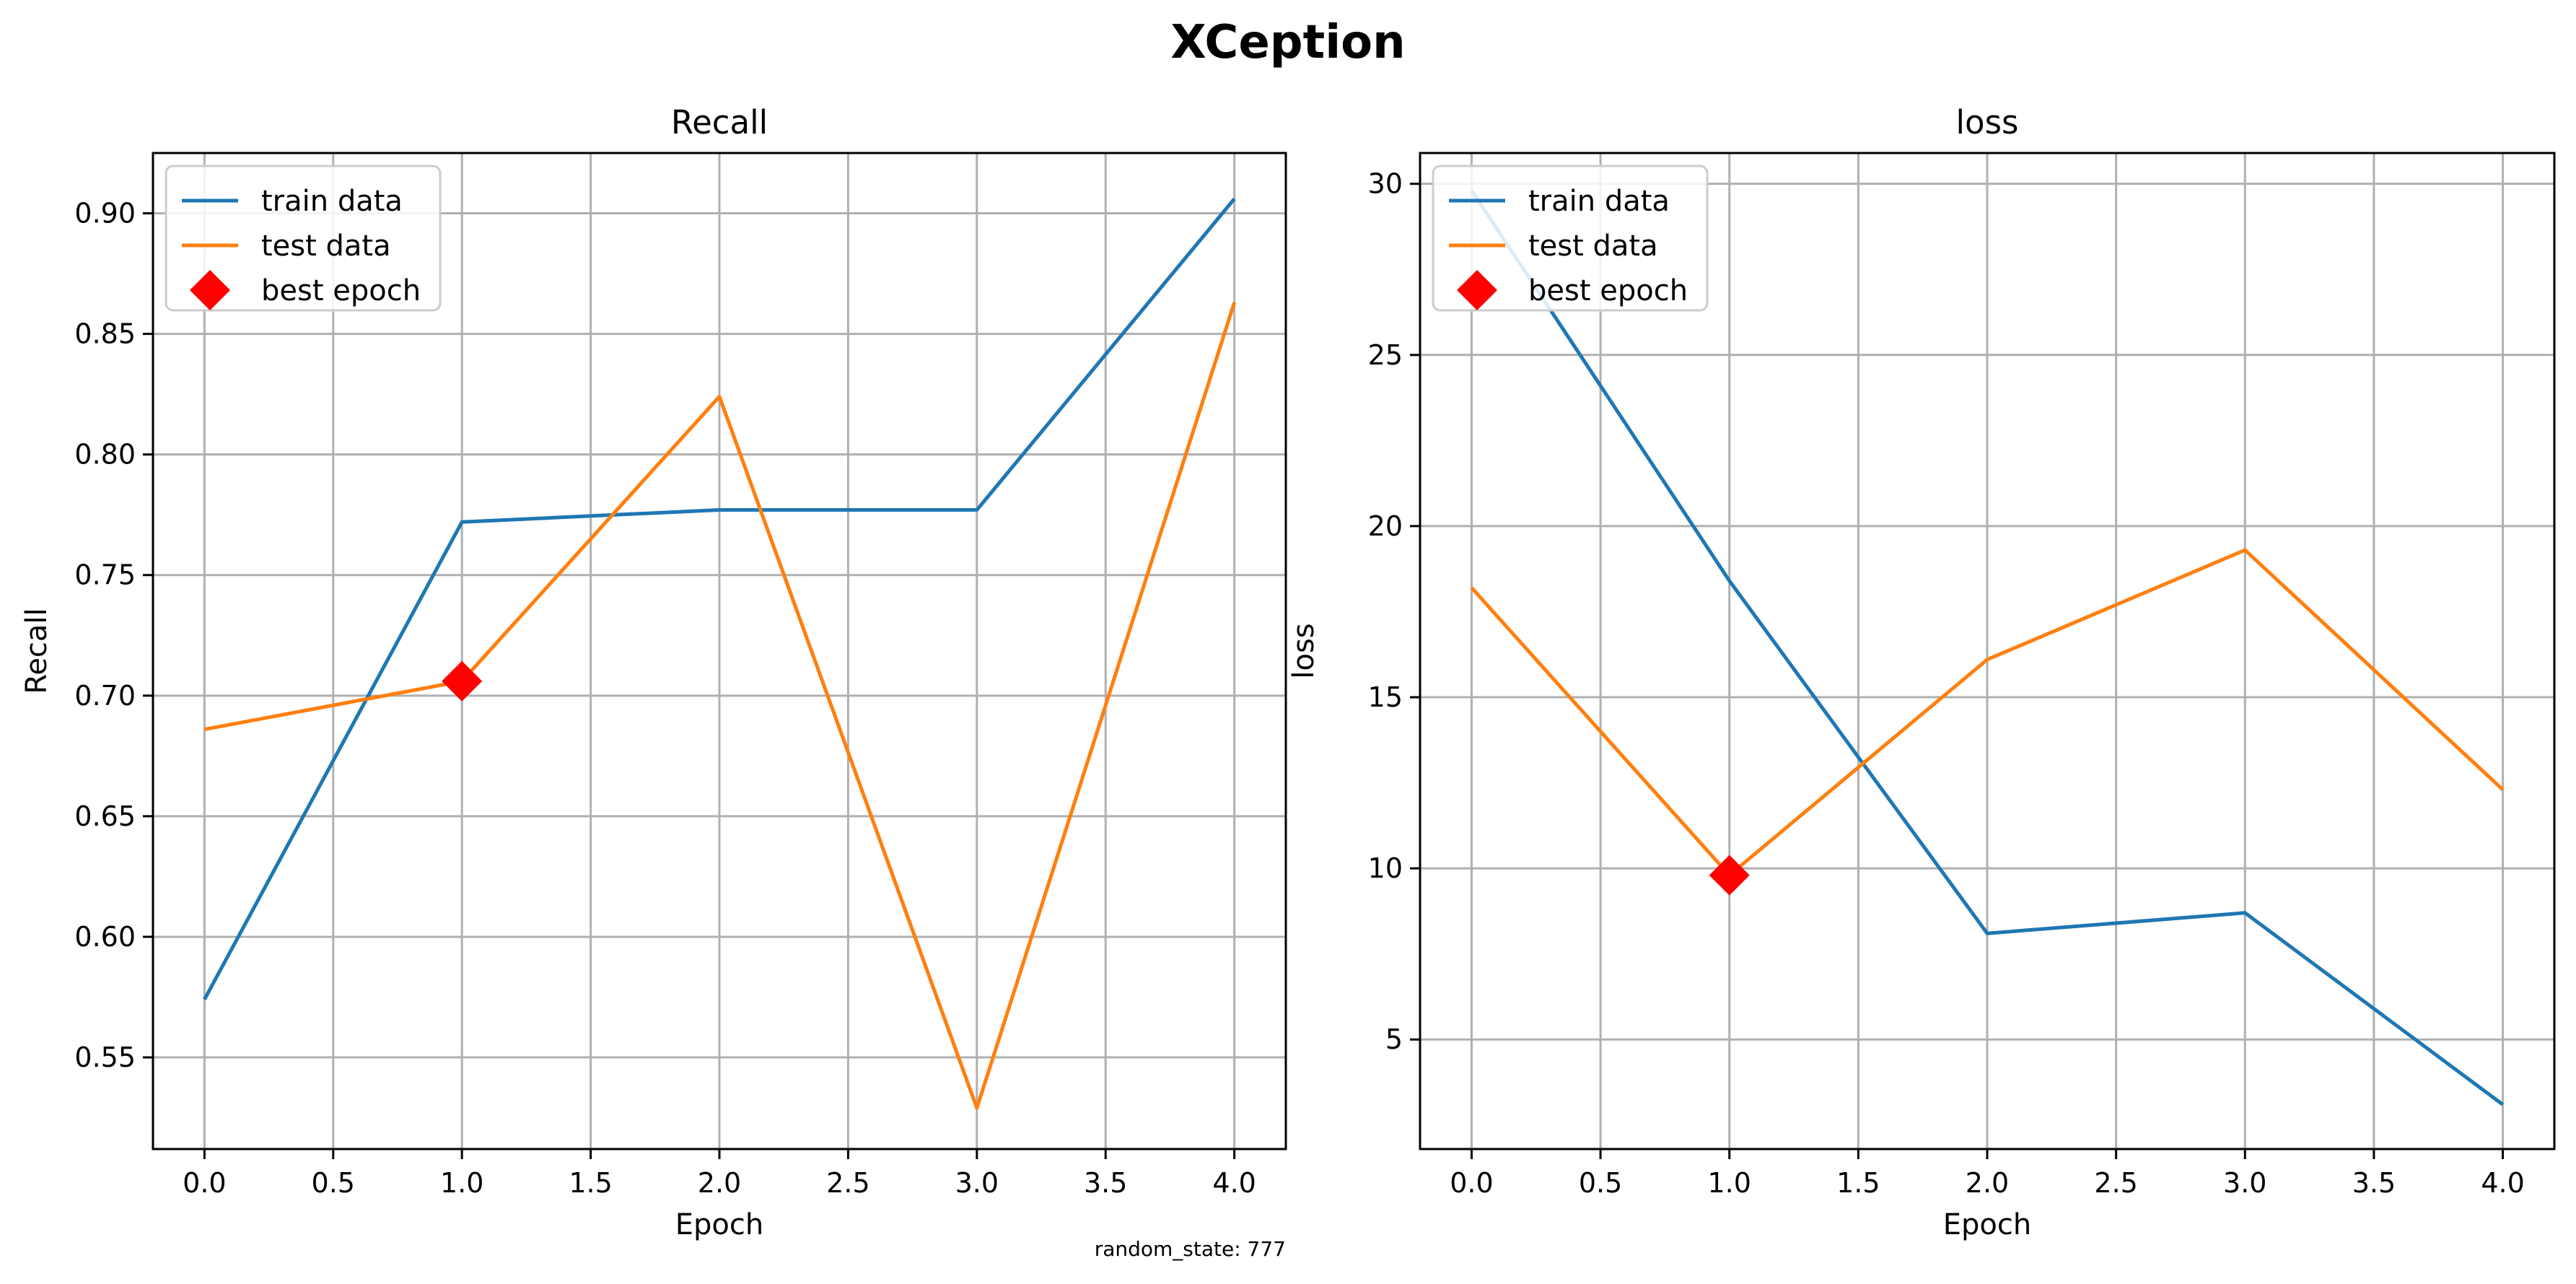 The height and width of the screenshot is (1284, 2576). What do you see at coordinates (2502, 1183) in the screenshot?
I see `loss-xtick-label: 4.0` at bounding box center [2502, 1183].